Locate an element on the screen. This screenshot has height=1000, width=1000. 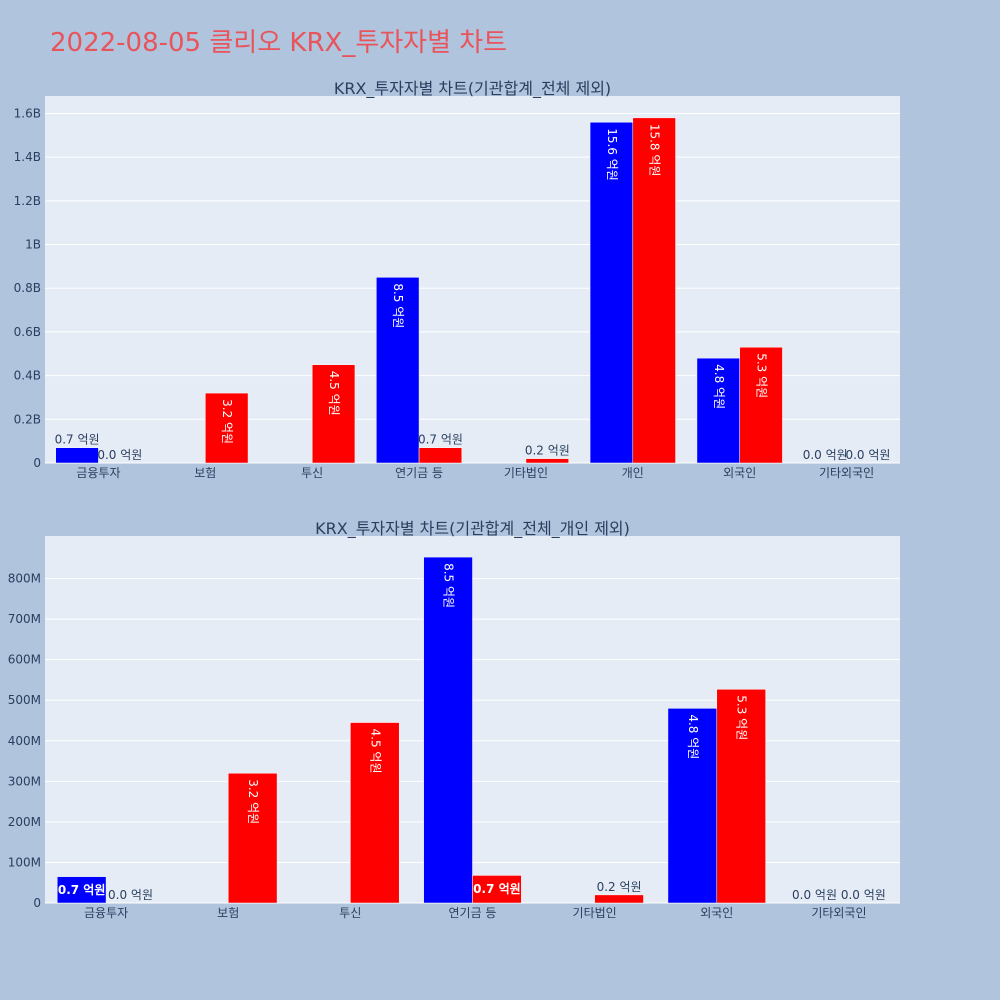
y-tick-label: 1.4B is located at coordinates (27, 157).